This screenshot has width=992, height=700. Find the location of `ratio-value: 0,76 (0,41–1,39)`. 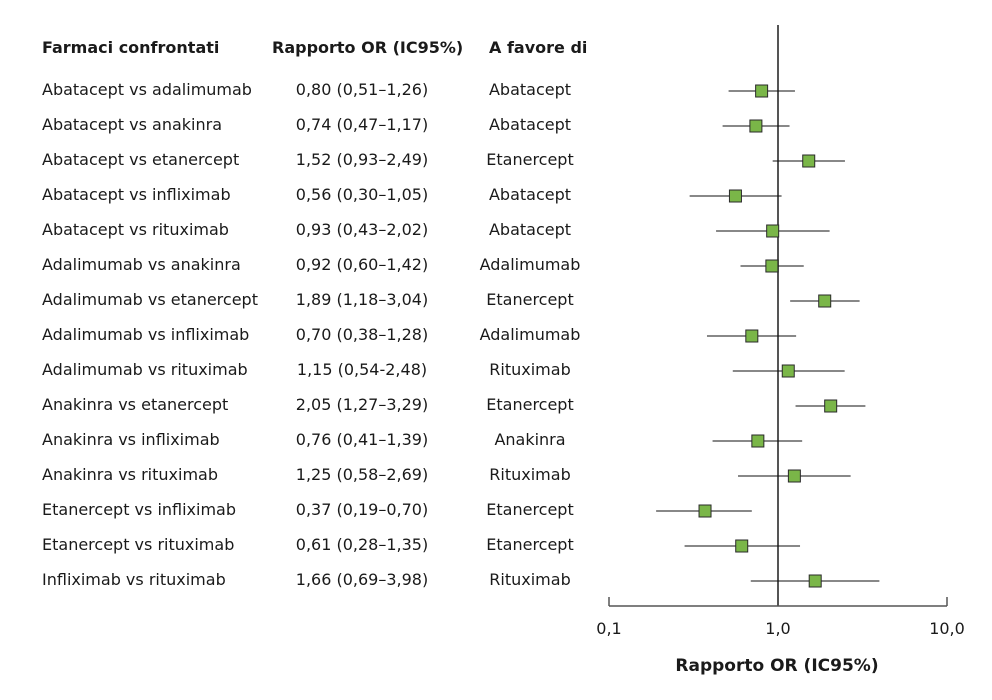

ratio-value: 0,76 (0,41–1,39) is located at coordinates (362, 439).